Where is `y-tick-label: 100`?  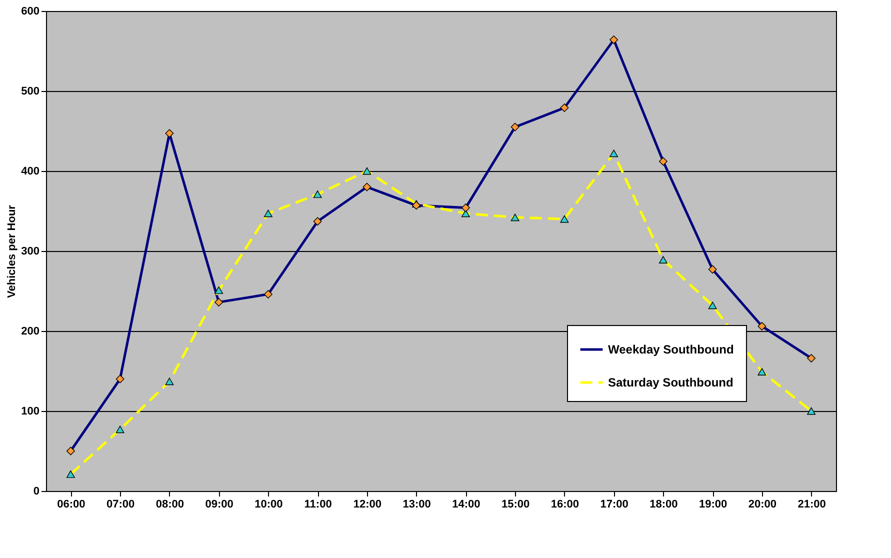
y-tick-label: 100 is located at coordinates (30, 412).